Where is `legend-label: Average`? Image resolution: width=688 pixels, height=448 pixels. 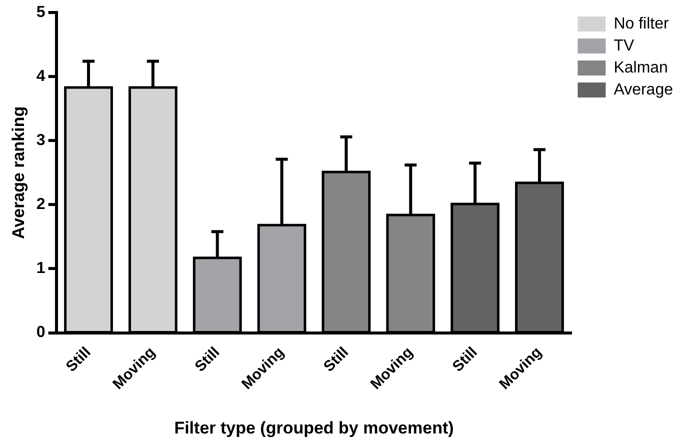
legend-label: Average is located at coordinates (644, 89).